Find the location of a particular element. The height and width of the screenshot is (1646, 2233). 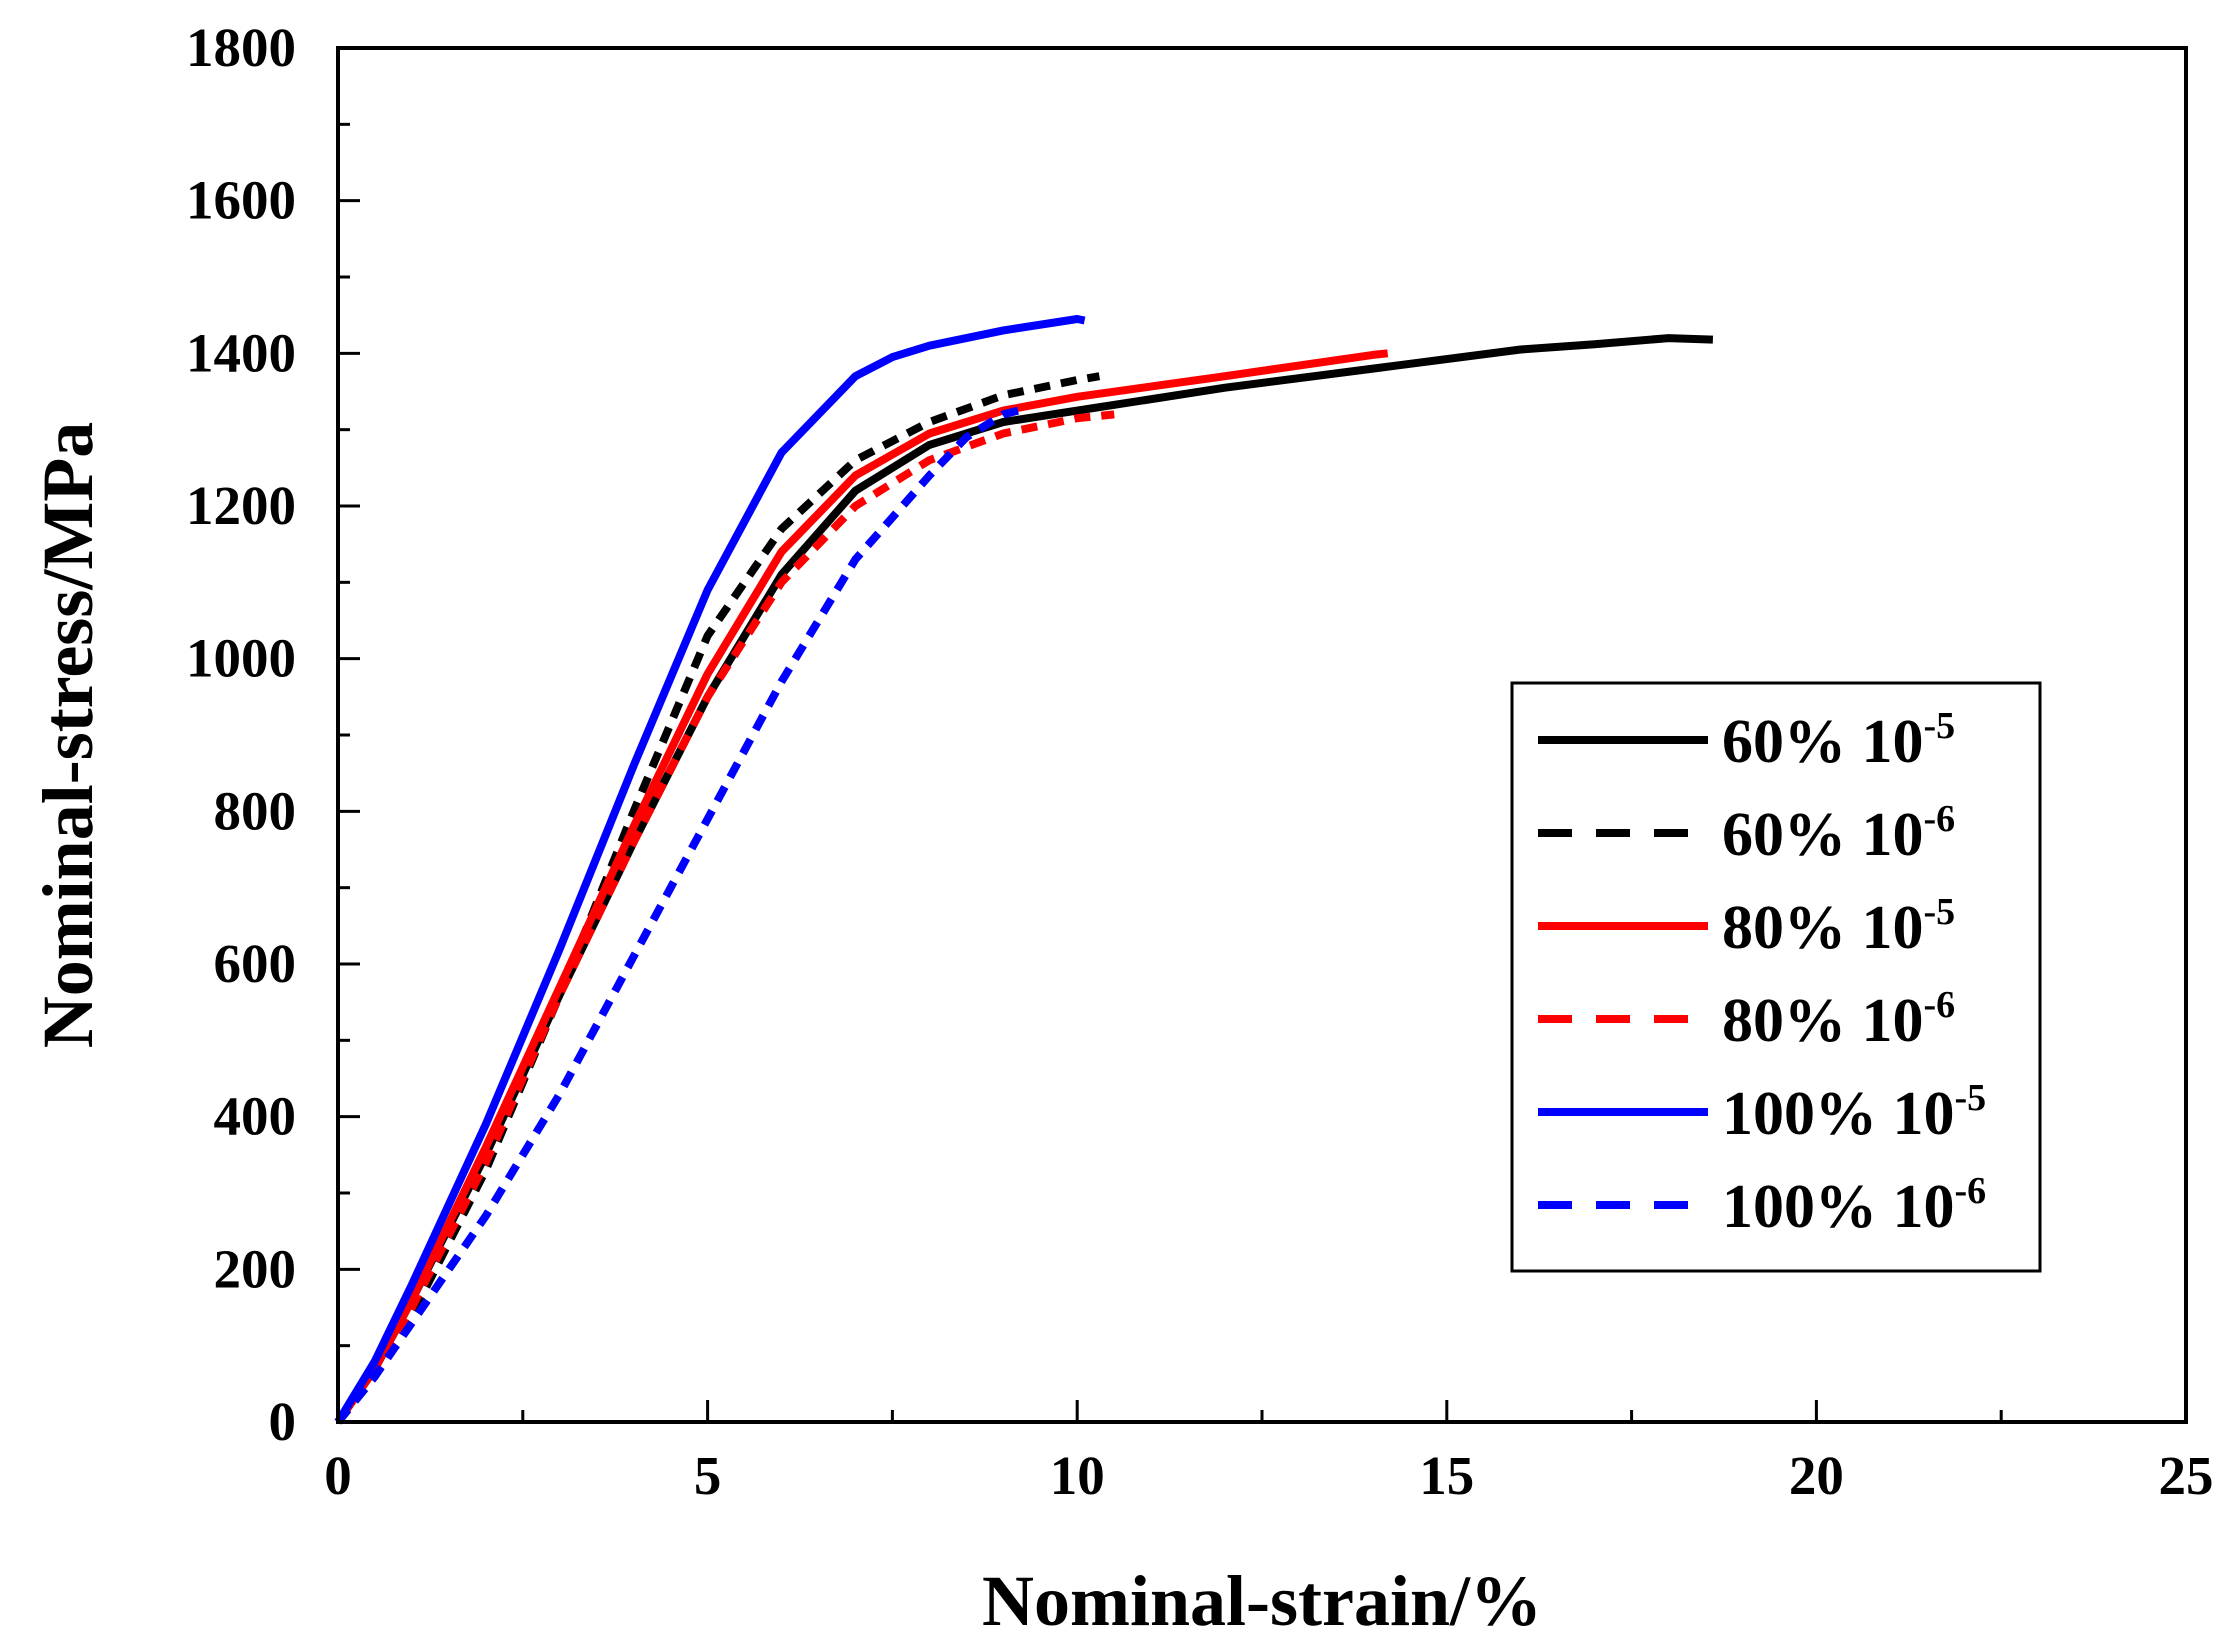

x-tick-label: 15 is located at coordinates (1446, 1475).